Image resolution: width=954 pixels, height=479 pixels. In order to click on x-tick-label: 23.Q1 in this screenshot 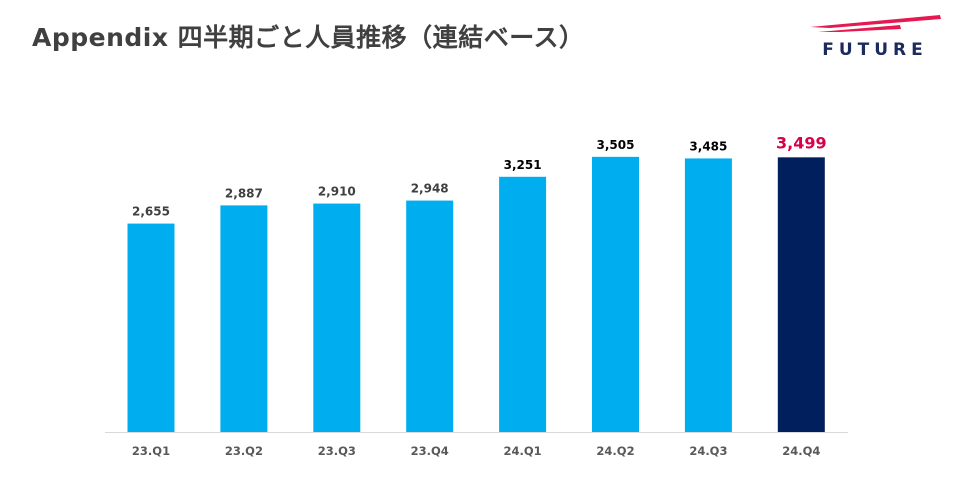, I will do `click(151, 451)`.